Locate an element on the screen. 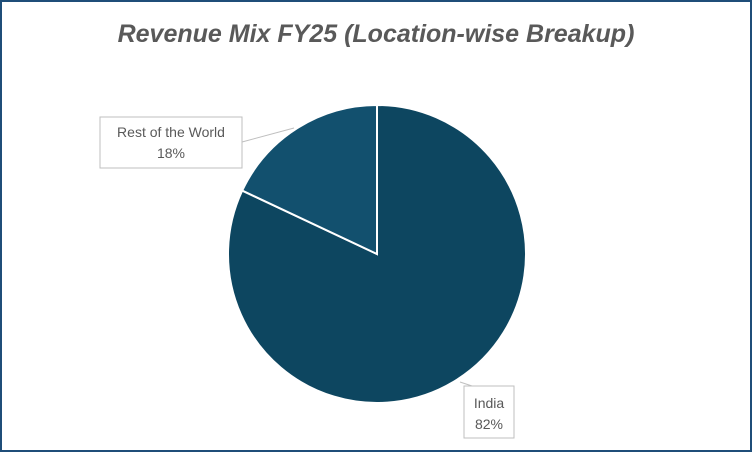 The height and width of the screenshot is (452, 752). data-label-box-india is located at coordinates (489, 412).